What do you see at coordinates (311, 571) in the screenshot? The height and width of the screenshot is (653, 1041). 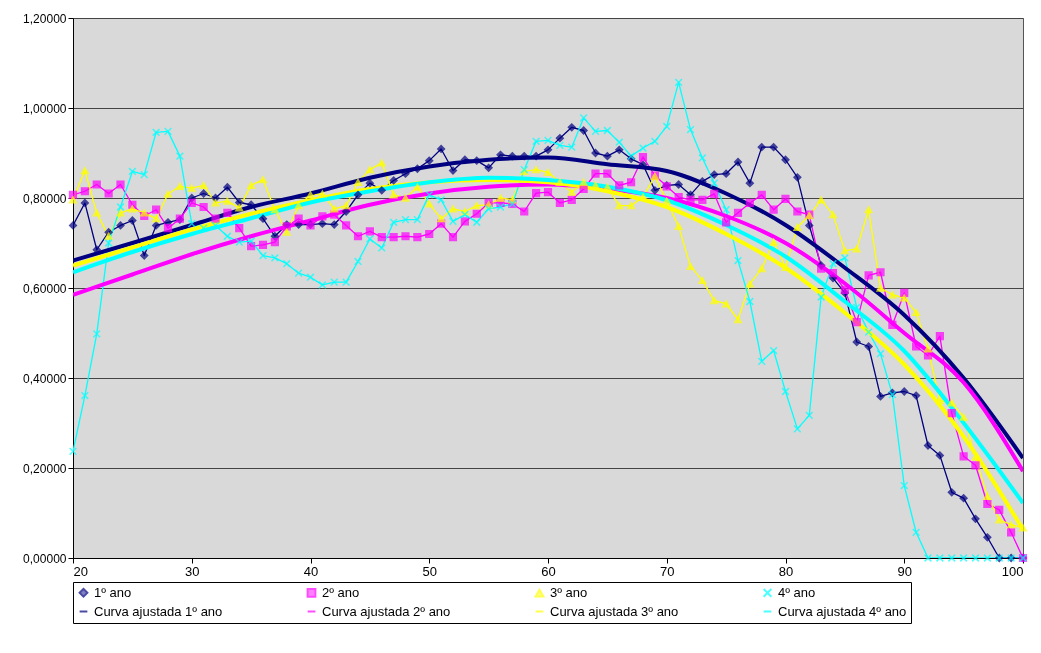 I see `x-tick-label: 40` at bounding box center [311, 571].